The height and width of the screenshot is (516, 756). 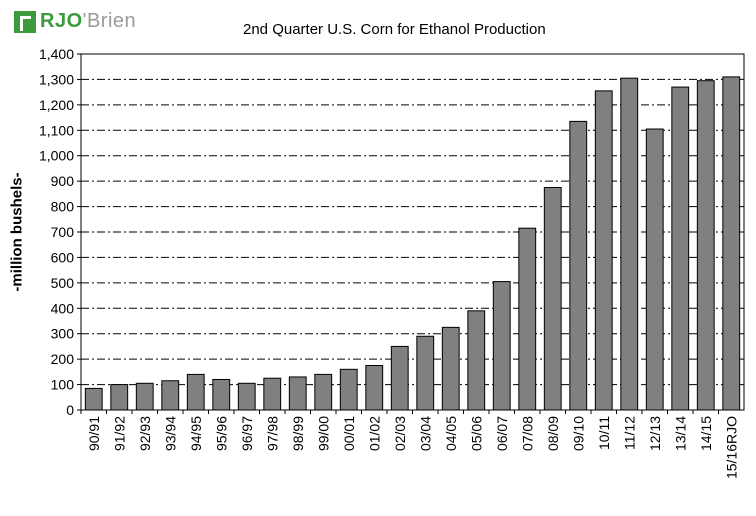 What do you see at coordinates (70, 410) in the screenshot?
I see `y-tick-label: 0` at bounding box center [70, 410].